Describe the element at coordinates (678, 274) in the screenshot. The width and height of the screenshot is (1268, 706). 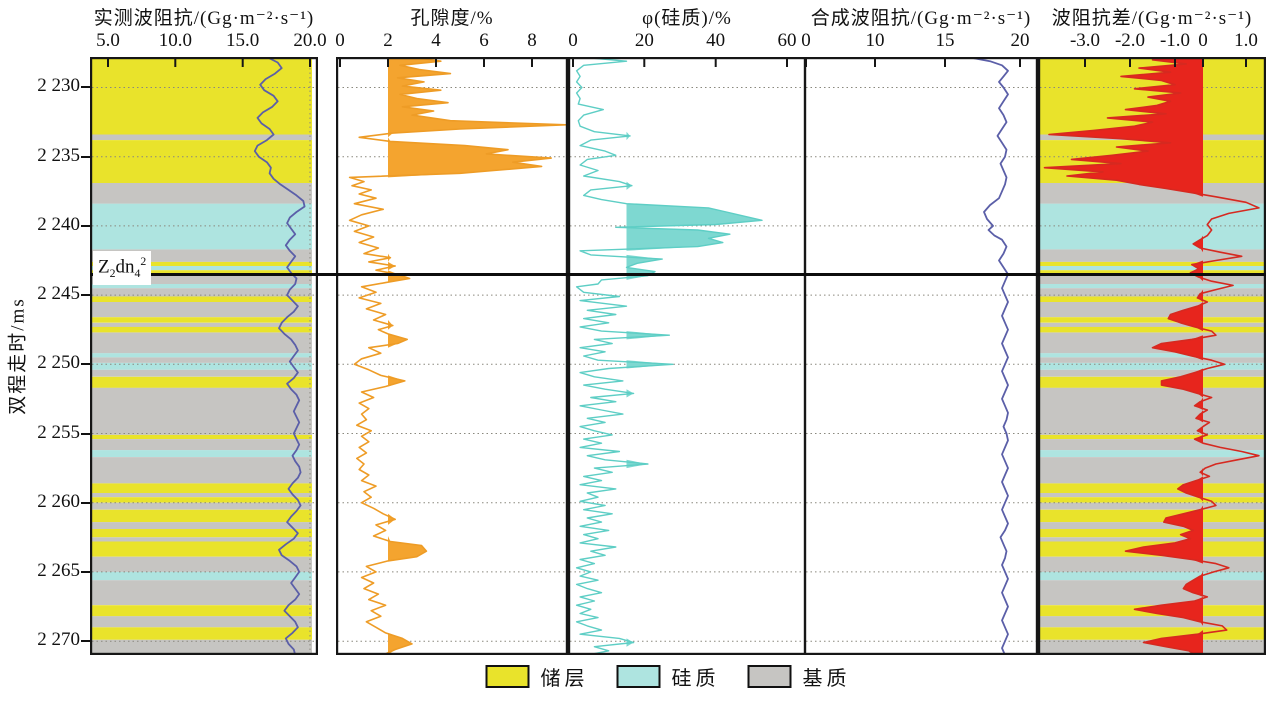
I see `formation-marker-line` at that location.